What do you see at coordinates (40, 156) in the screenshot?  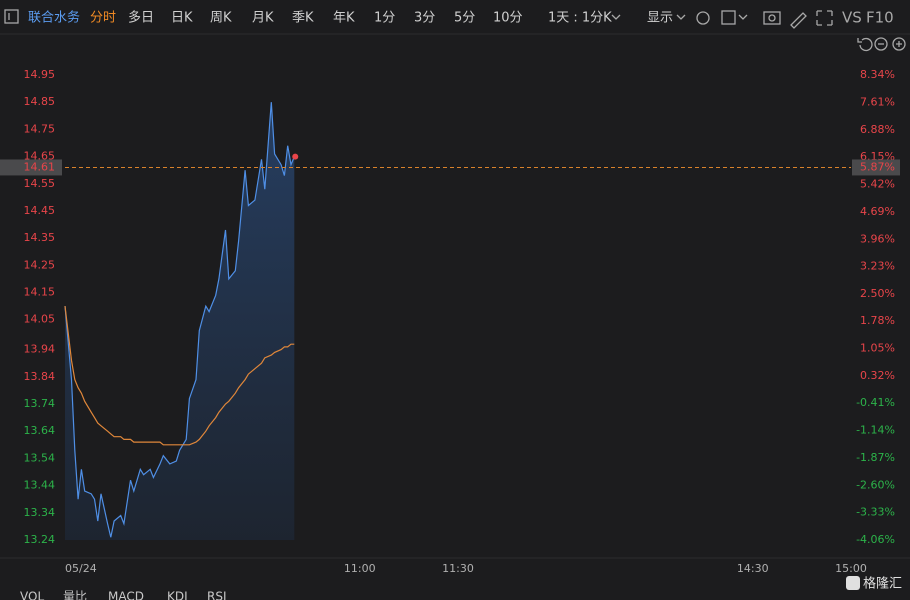 I see `y-tick-label: 14.65` at bounding box center [40, 156].